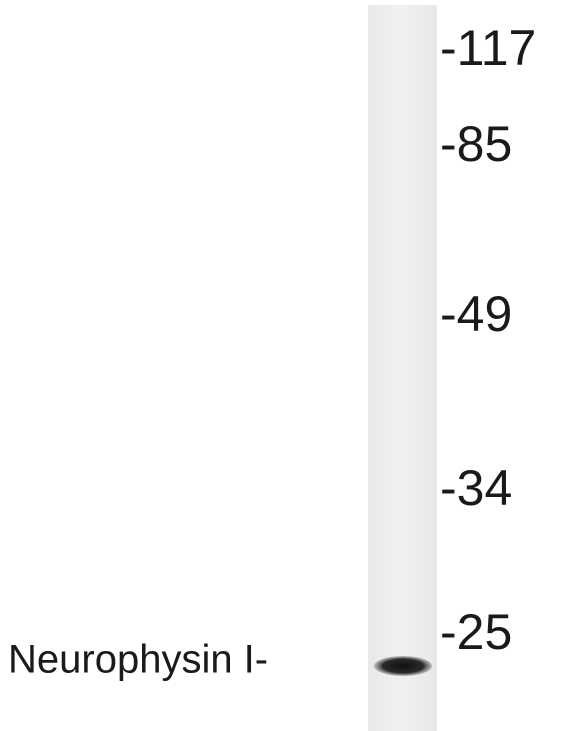 The image size is (573, 731). Describe the element at coordinates (476, 488) in the screenshot. I see `marker-label: -34` at that location.